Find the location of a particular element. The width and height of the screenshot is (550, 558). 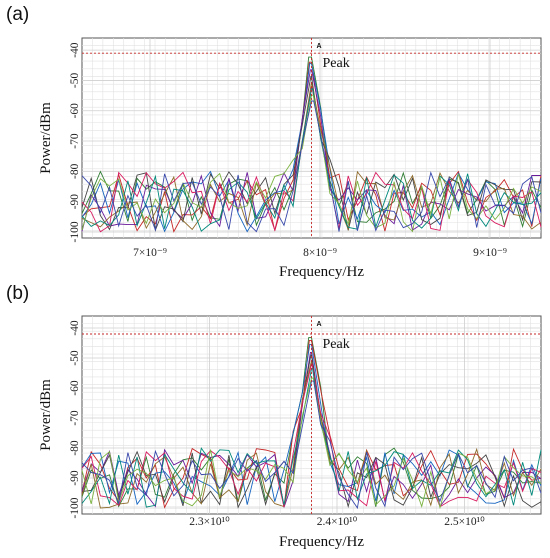

x-tick-label: 7×10⁻⁹ is located at coordinates (150, 253).